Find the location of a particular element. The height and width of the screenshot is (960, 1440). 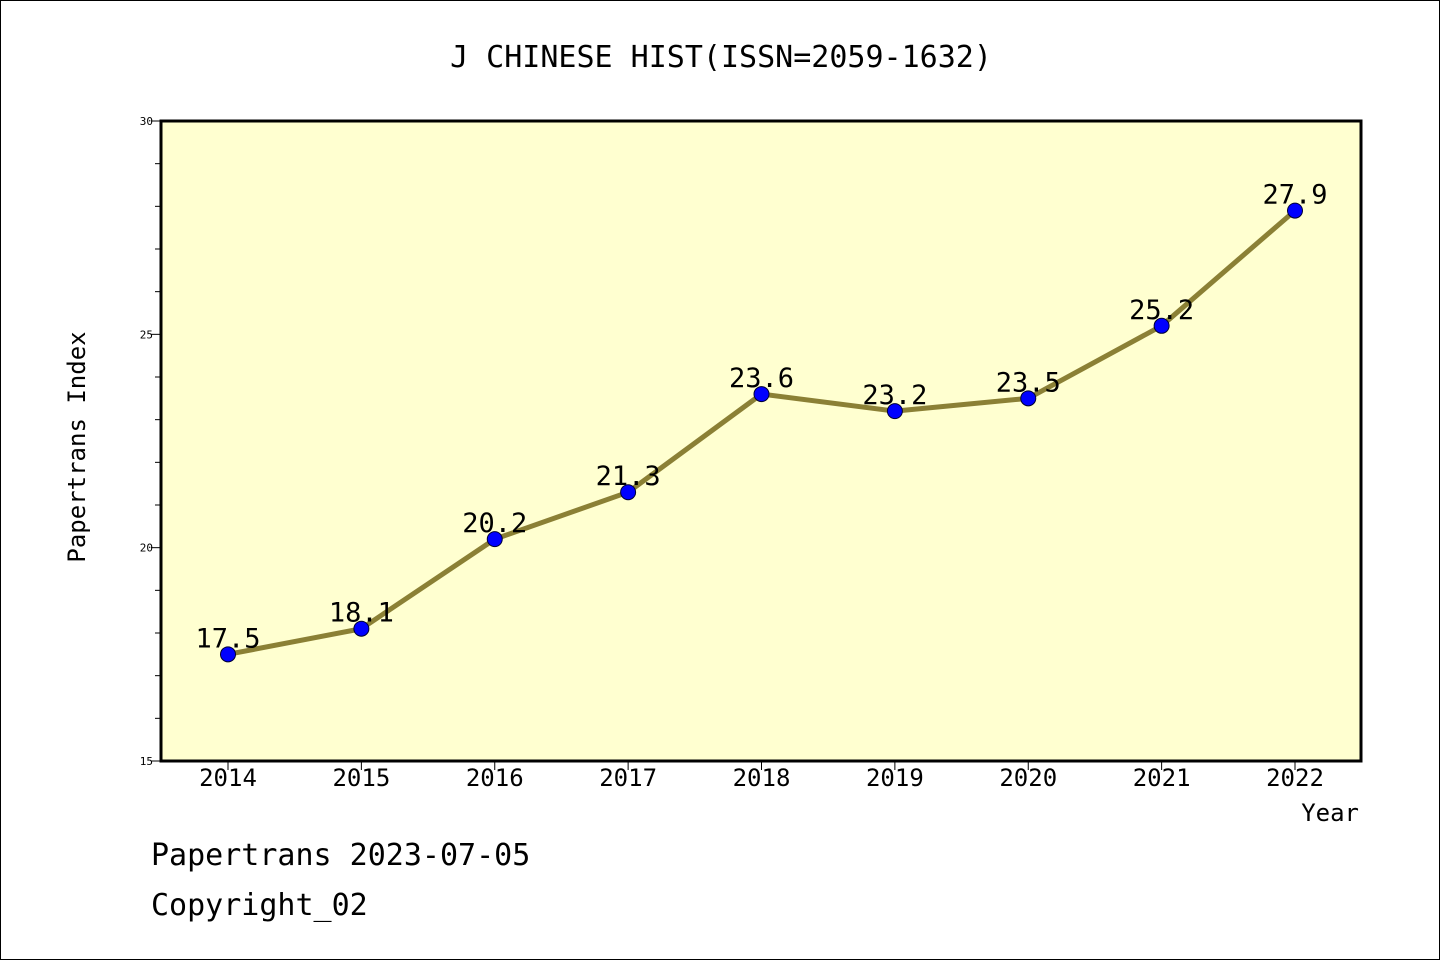

x-tick-label: 2018 is located at coordinates (762, 778).